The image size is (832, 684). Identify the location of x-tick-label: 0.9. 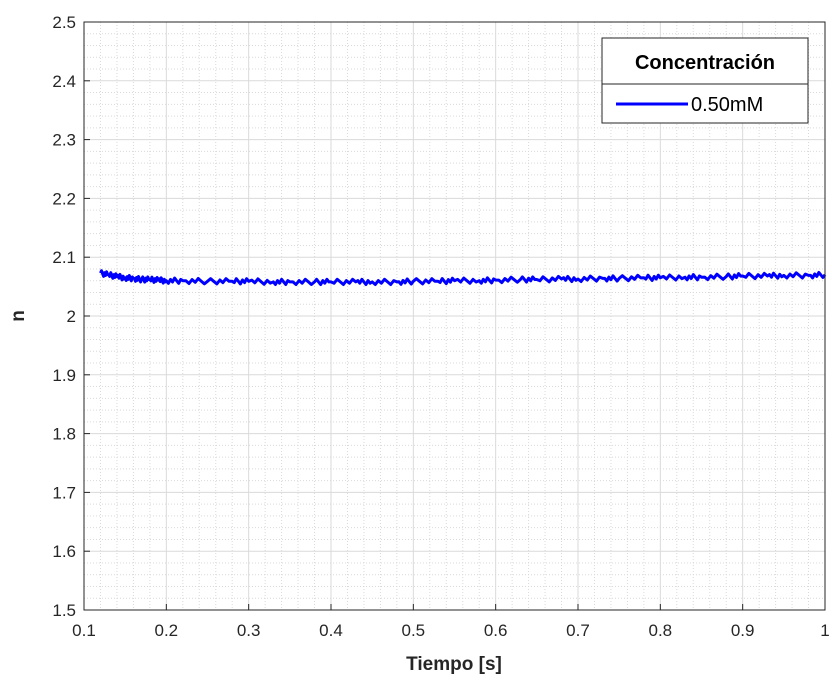
(743, 630).